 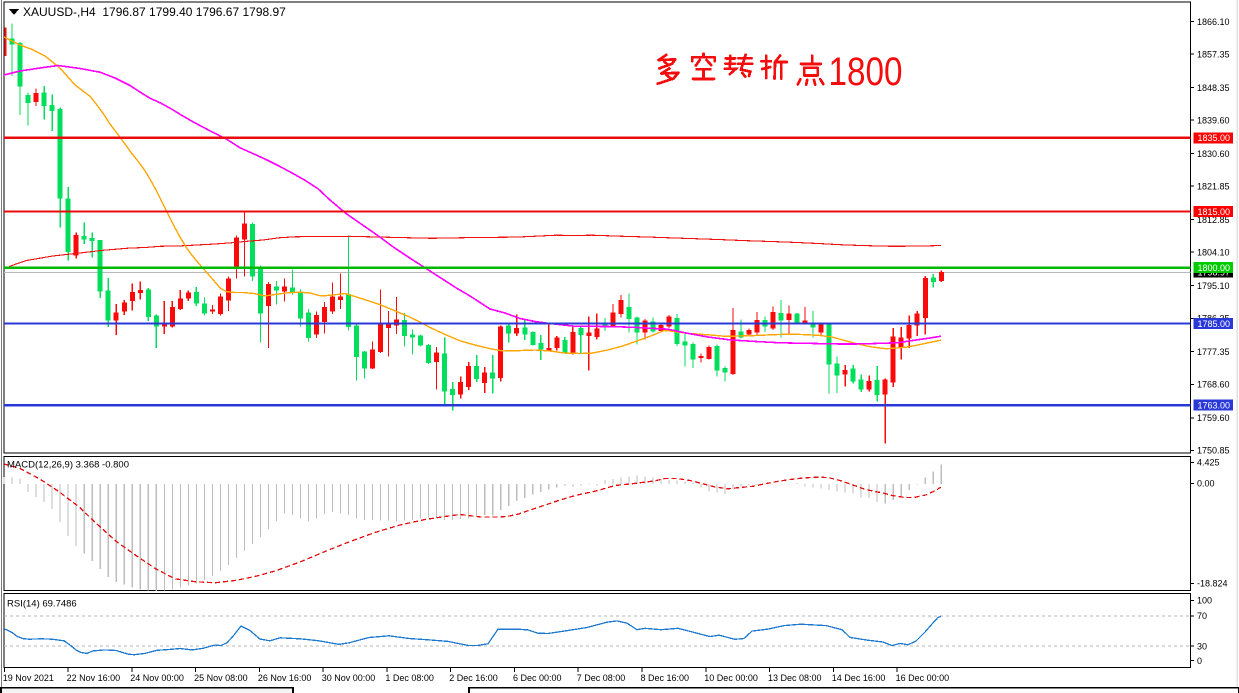 What do you see at coordinates (1213, 54) in the screenshot?
I see `svg-text: 1857.35` at bounding box center [1213, 54].